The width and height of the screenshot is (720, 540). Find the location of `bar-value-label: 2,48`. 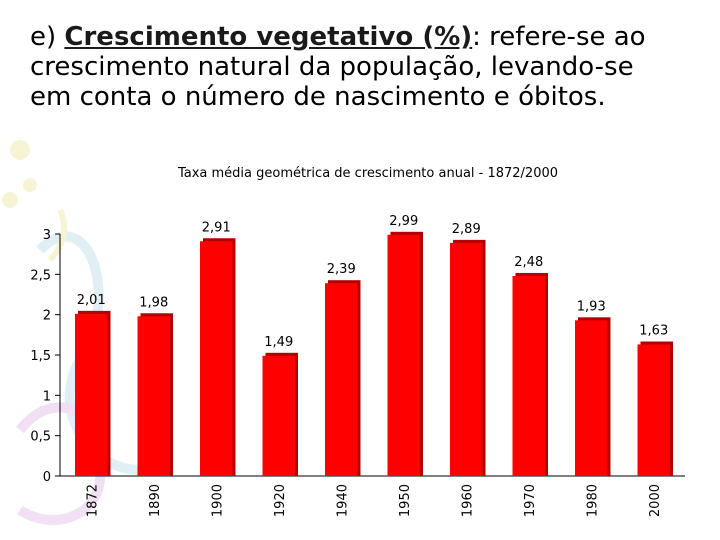

bar-value-label: 2,48 is located at coordinates (528, 262).